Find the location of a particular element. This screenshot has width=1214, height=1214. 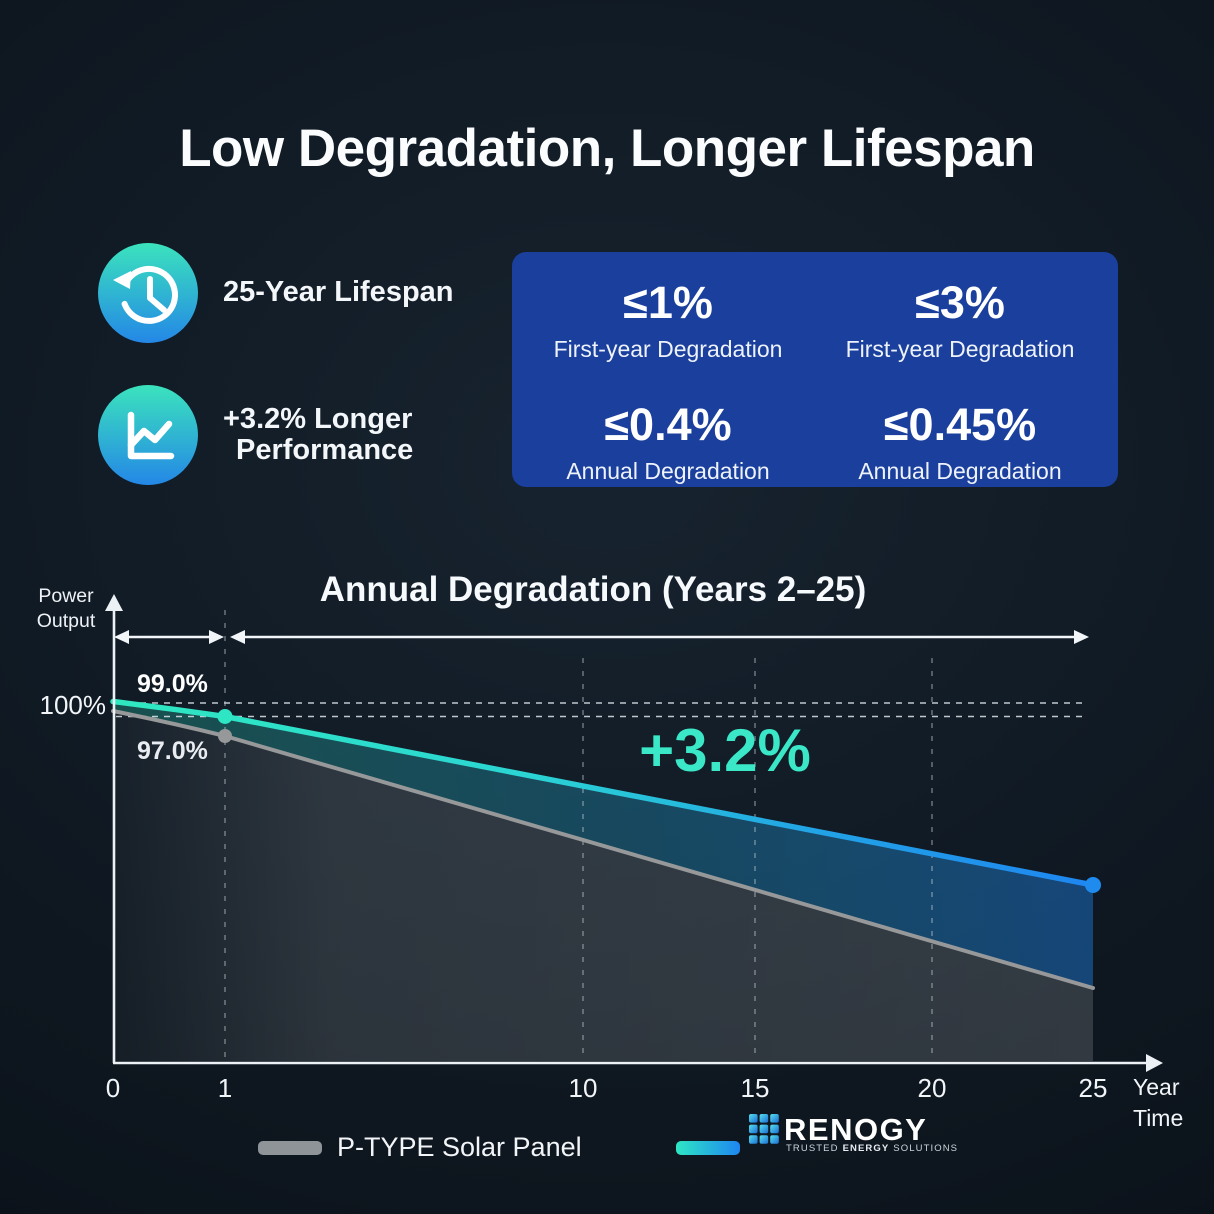

renogy-wordmark: RENOGY is located at coordinates (856, 1129).